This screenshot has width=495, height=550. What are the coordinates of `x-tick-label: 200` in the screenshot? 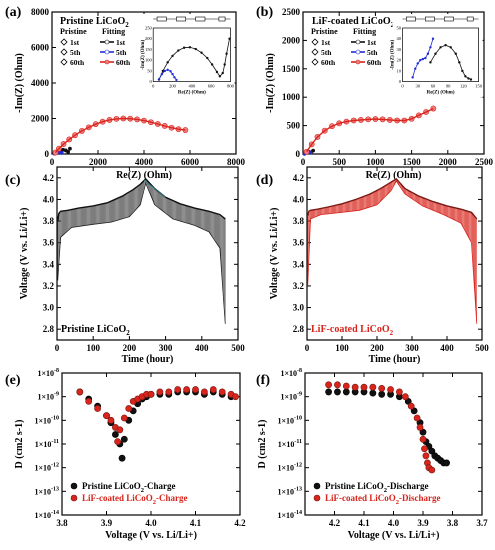 It's located at (130, 348).